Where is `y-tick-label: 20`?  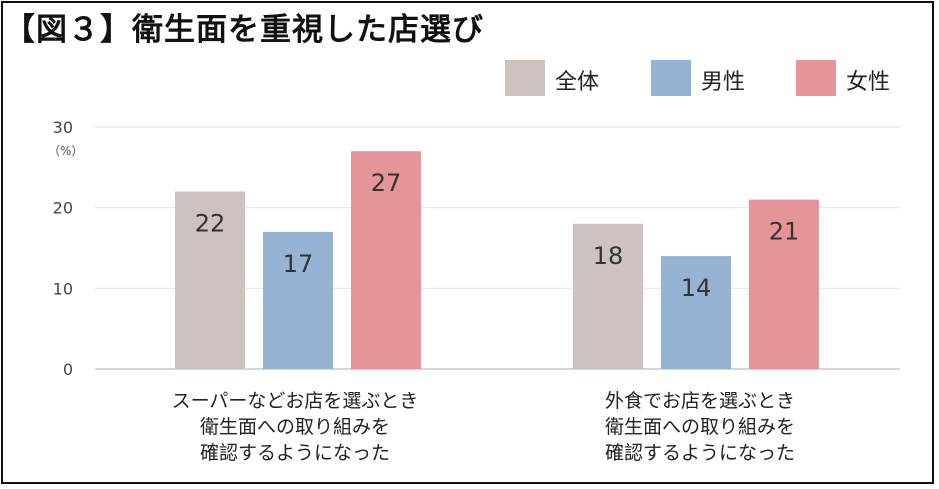
y-tick-label: 20 is located at coordinates (63, 208).